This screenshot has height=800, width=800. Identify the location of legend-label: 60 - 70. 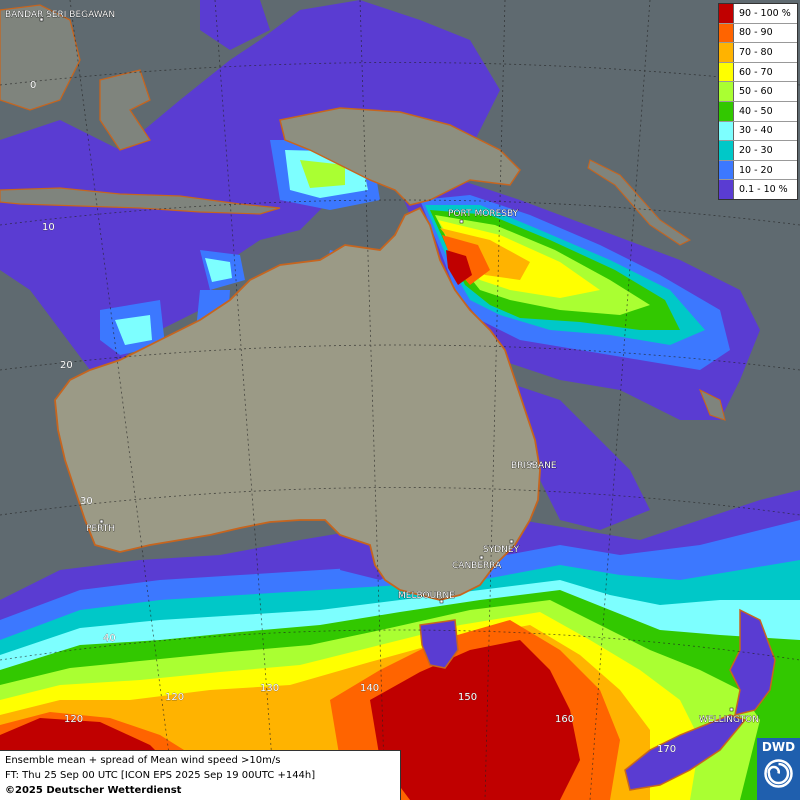
(756, 72).